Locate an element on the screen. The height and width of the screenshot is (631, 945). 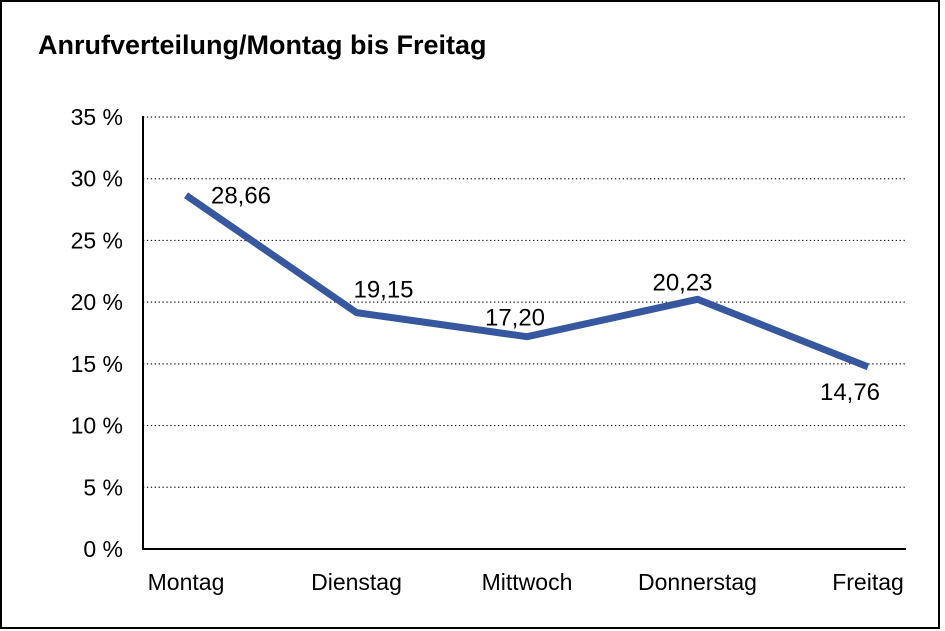
y-axis-tick-label: 20 % is located at coordinates (97, 302).